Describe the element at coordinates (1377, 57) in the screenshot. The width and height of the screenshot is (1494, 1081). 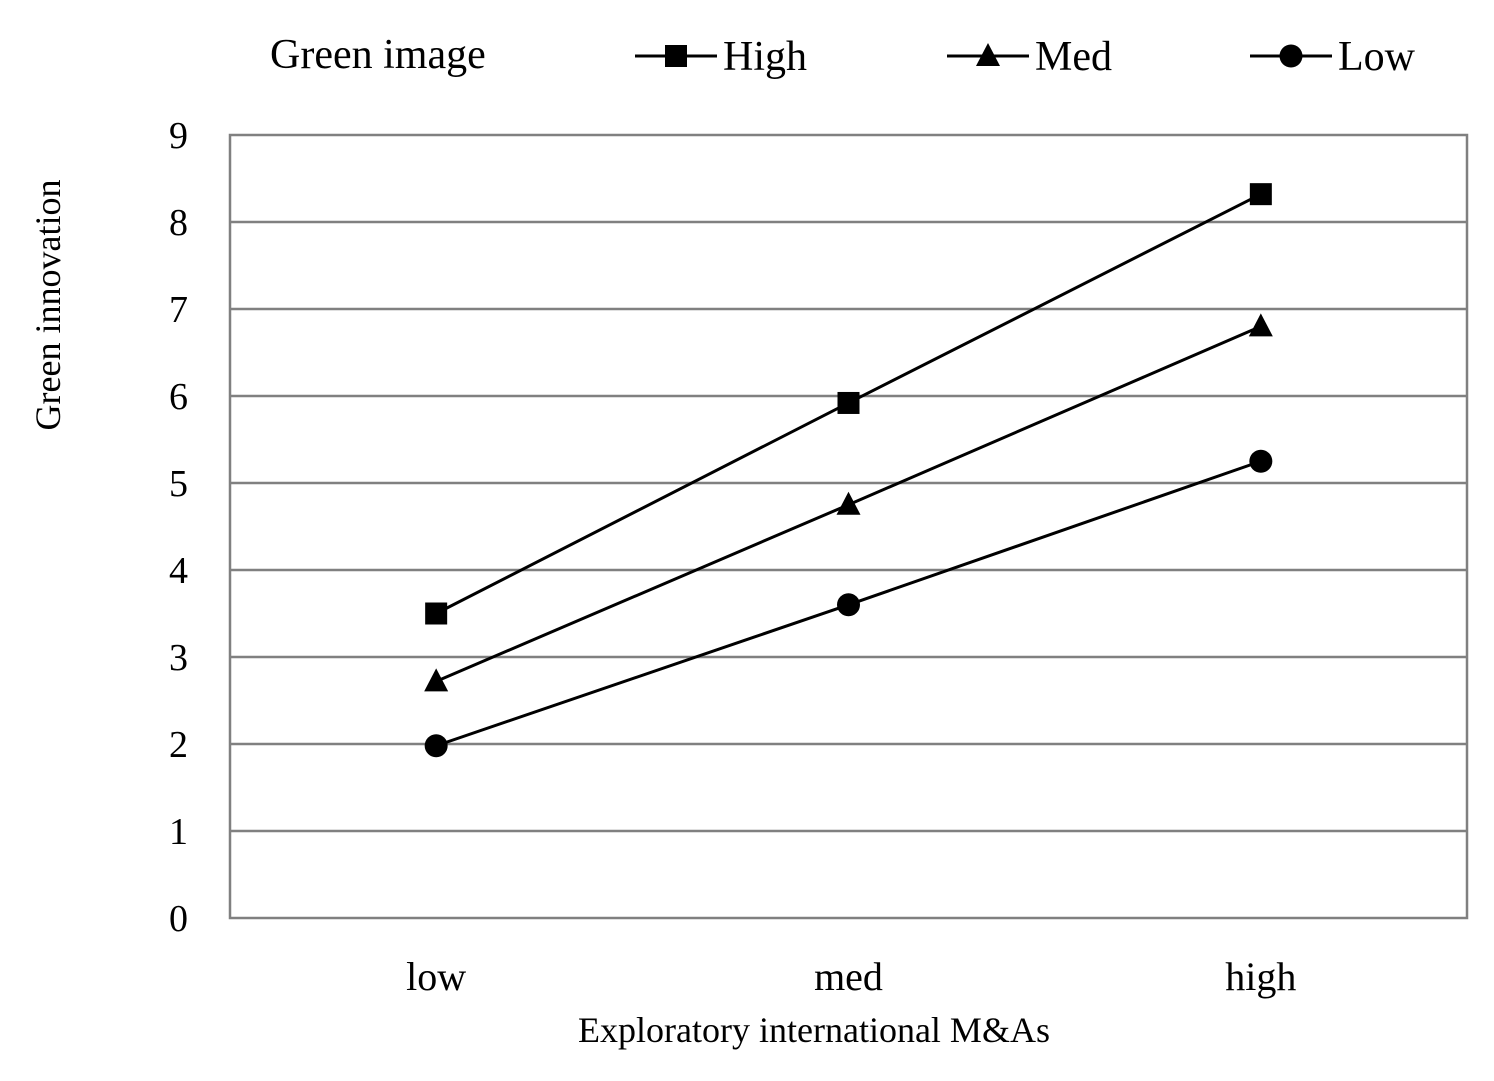
I see `legend-label: Low` at that location.